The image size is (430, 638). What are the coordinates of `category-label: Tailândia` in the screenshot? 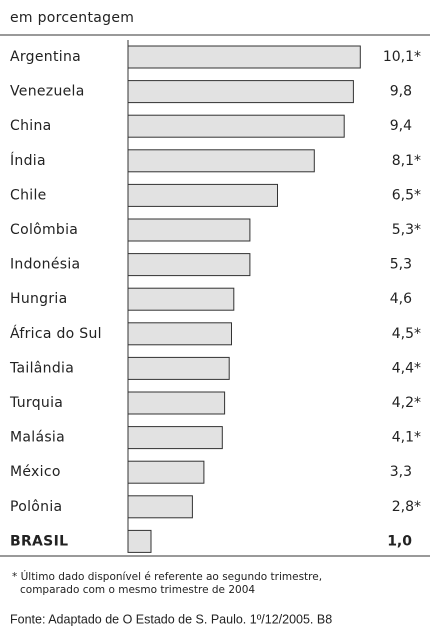 It's located at (41, 368).